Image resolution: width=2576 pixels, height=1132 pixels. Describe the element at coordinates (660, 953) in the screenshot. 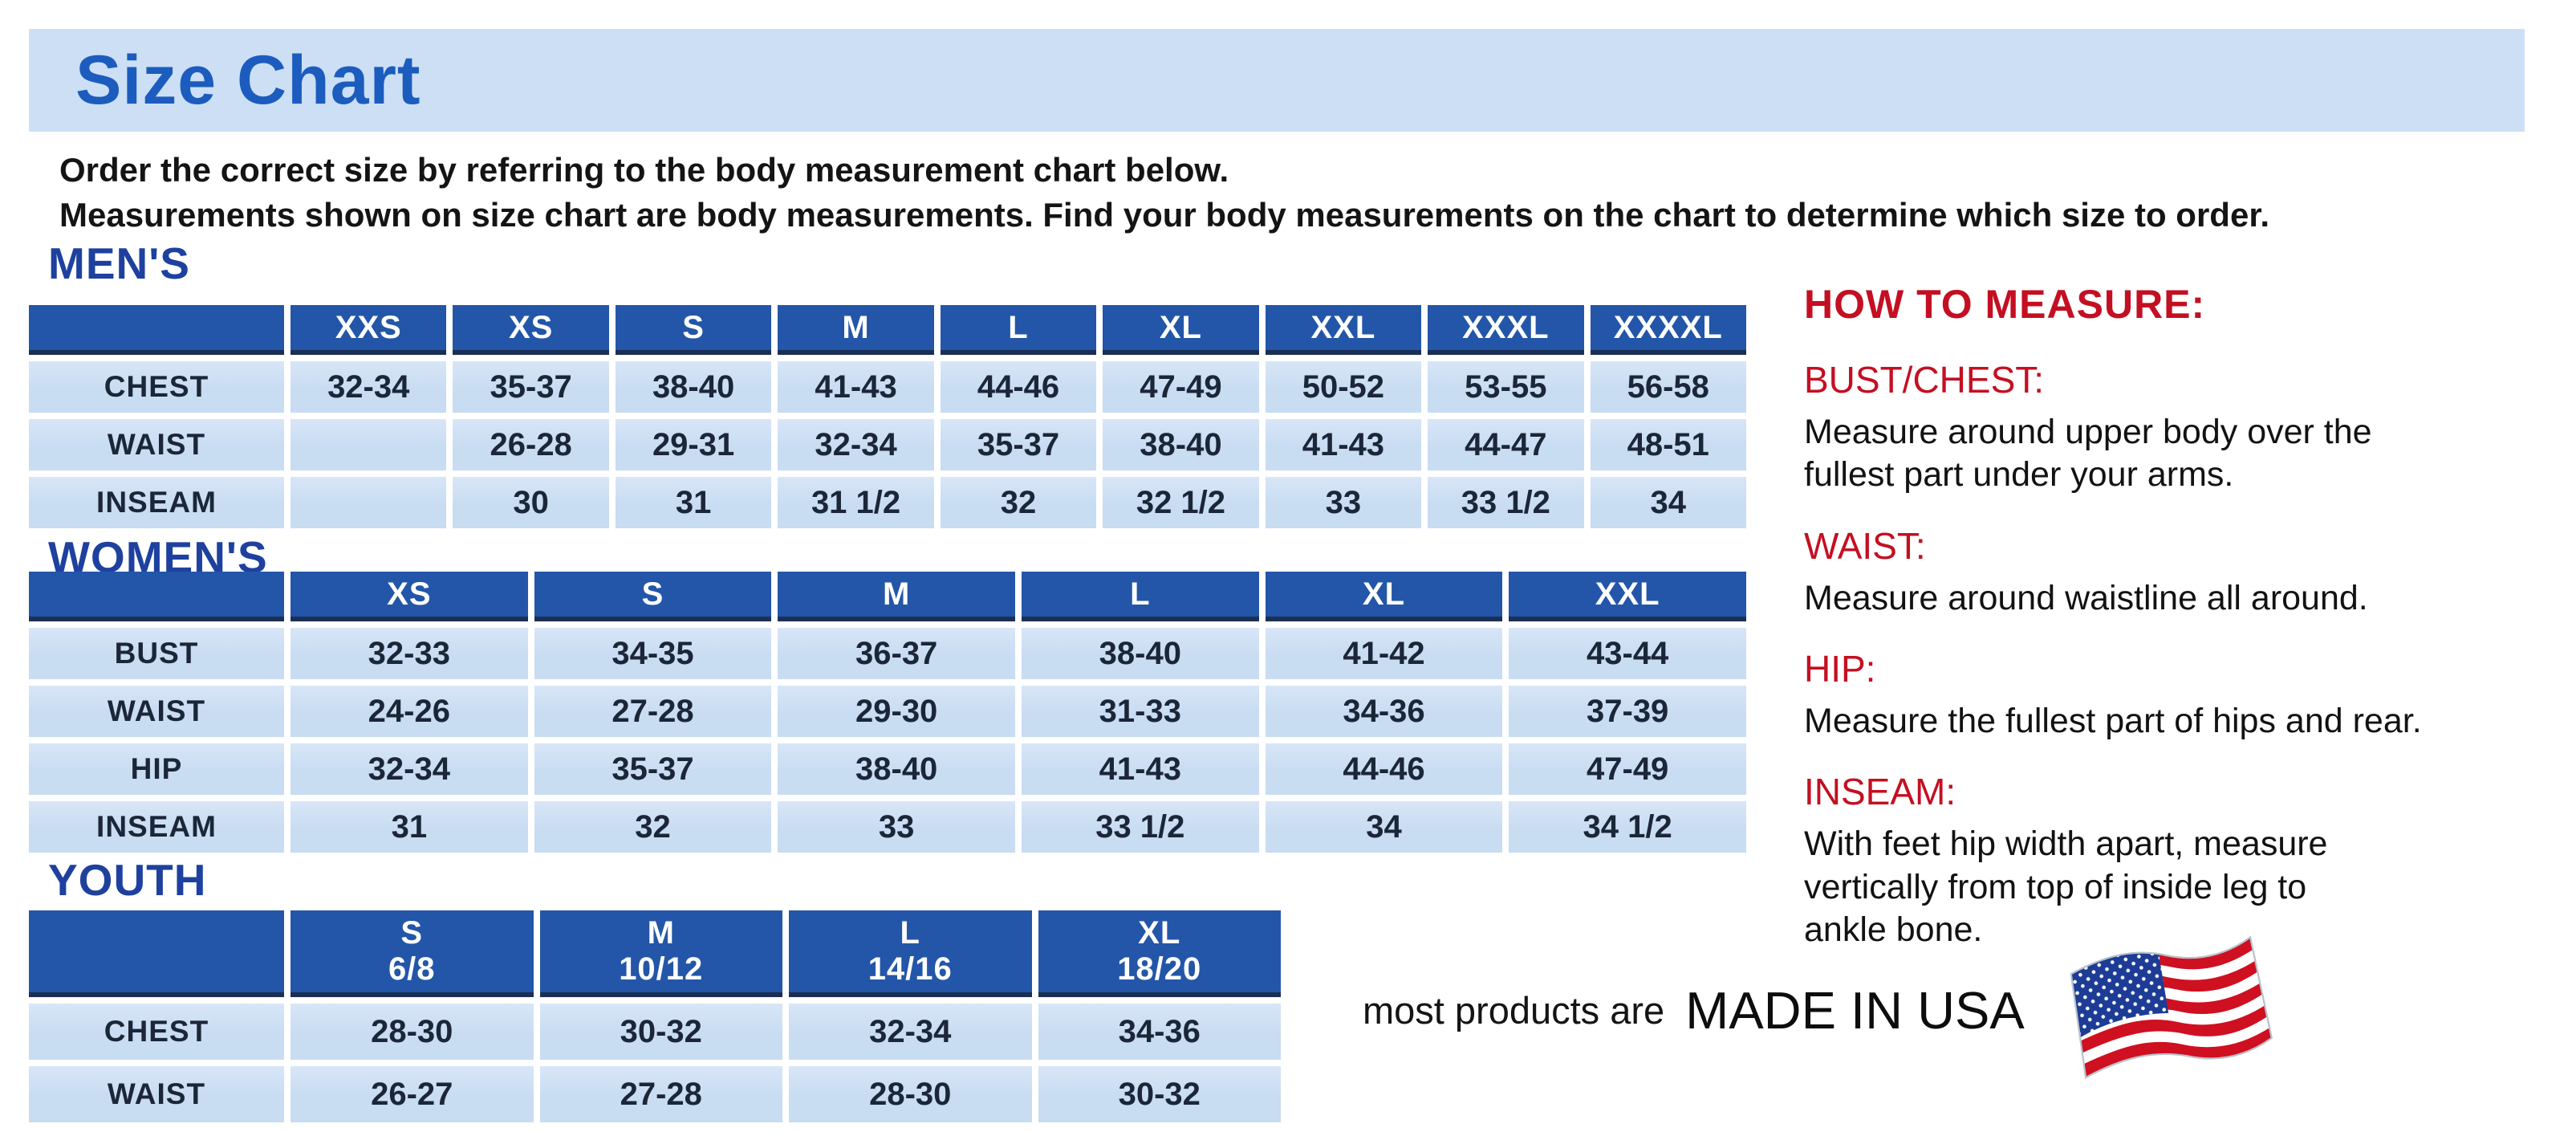

I see `table-column-header: M 10/12` at that location.